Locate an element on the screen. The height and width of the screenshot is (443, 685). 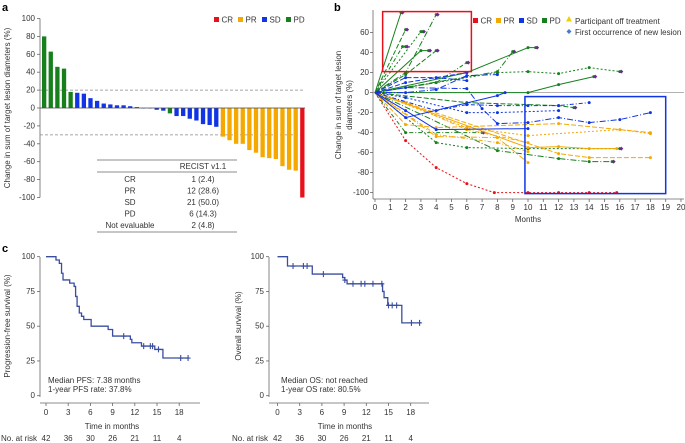
y-tick-label: 60 is located at coordinates (364, 32).